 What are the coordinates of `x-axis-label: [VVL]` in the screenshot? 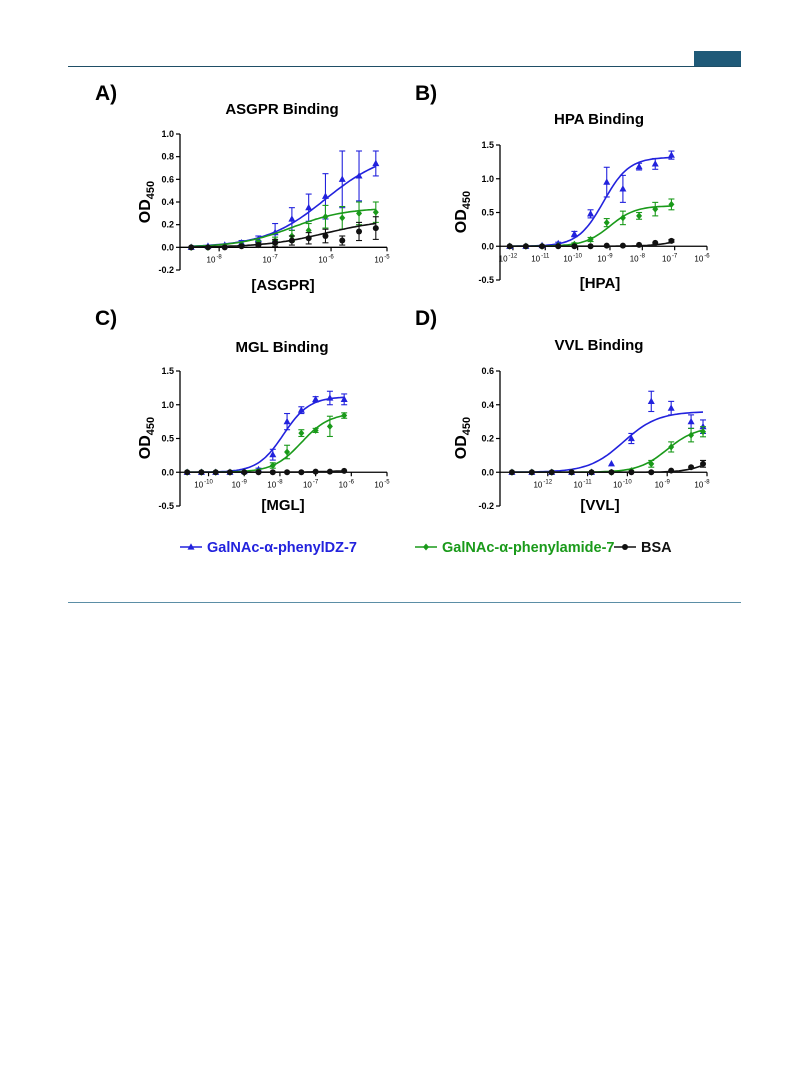 It's located at (599, 505).